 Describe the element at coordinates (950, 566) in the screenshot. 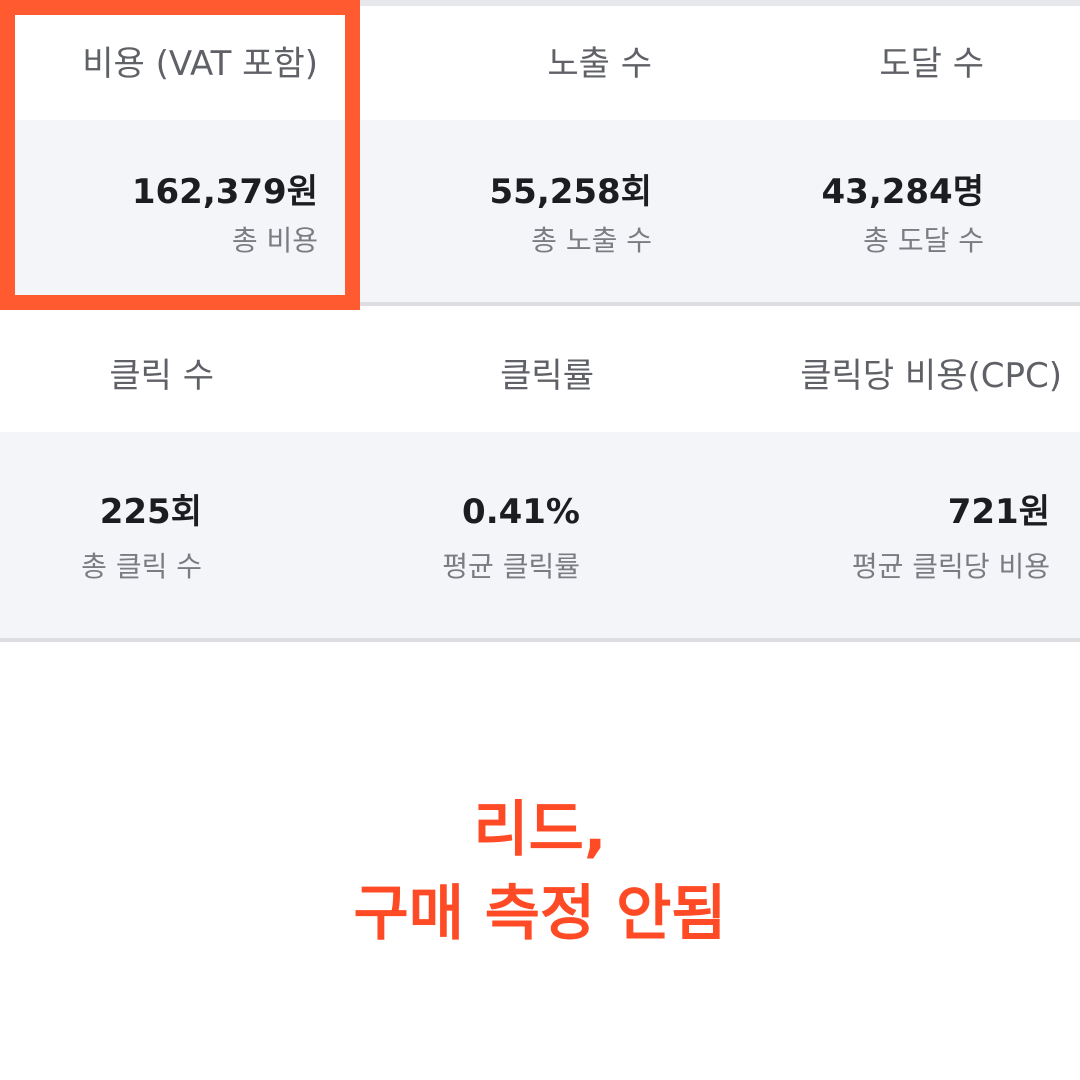

I see `sub-cpc: 평균 클릭당 비용` at that location.